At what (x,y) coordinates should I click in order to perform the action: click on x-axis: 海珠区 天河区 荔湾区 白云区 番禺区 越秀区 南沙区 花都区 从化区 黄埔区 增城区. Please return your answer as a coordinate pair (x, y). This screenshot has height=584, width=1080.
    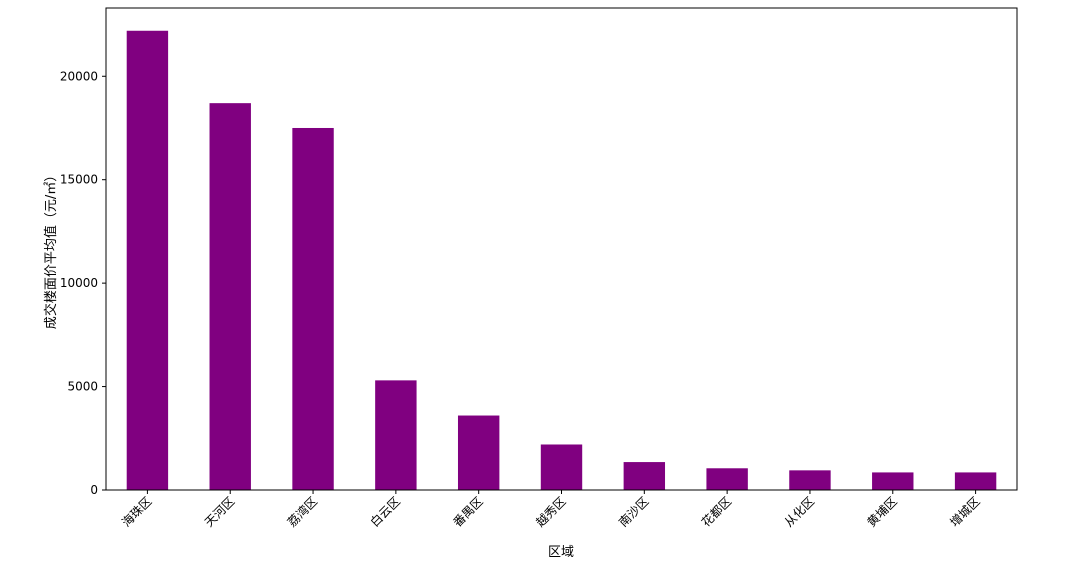
    Looking at the image, I should click on (550, 510).